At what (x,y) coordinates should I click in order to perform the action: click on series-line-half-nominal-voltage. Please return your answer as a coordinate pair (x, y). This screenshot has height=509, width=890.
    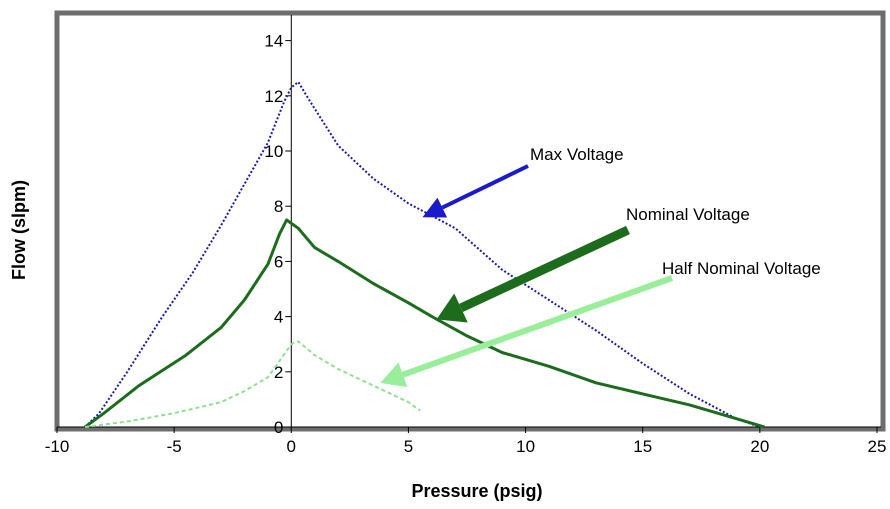
    Looking at the image, I should click on (252, 384).